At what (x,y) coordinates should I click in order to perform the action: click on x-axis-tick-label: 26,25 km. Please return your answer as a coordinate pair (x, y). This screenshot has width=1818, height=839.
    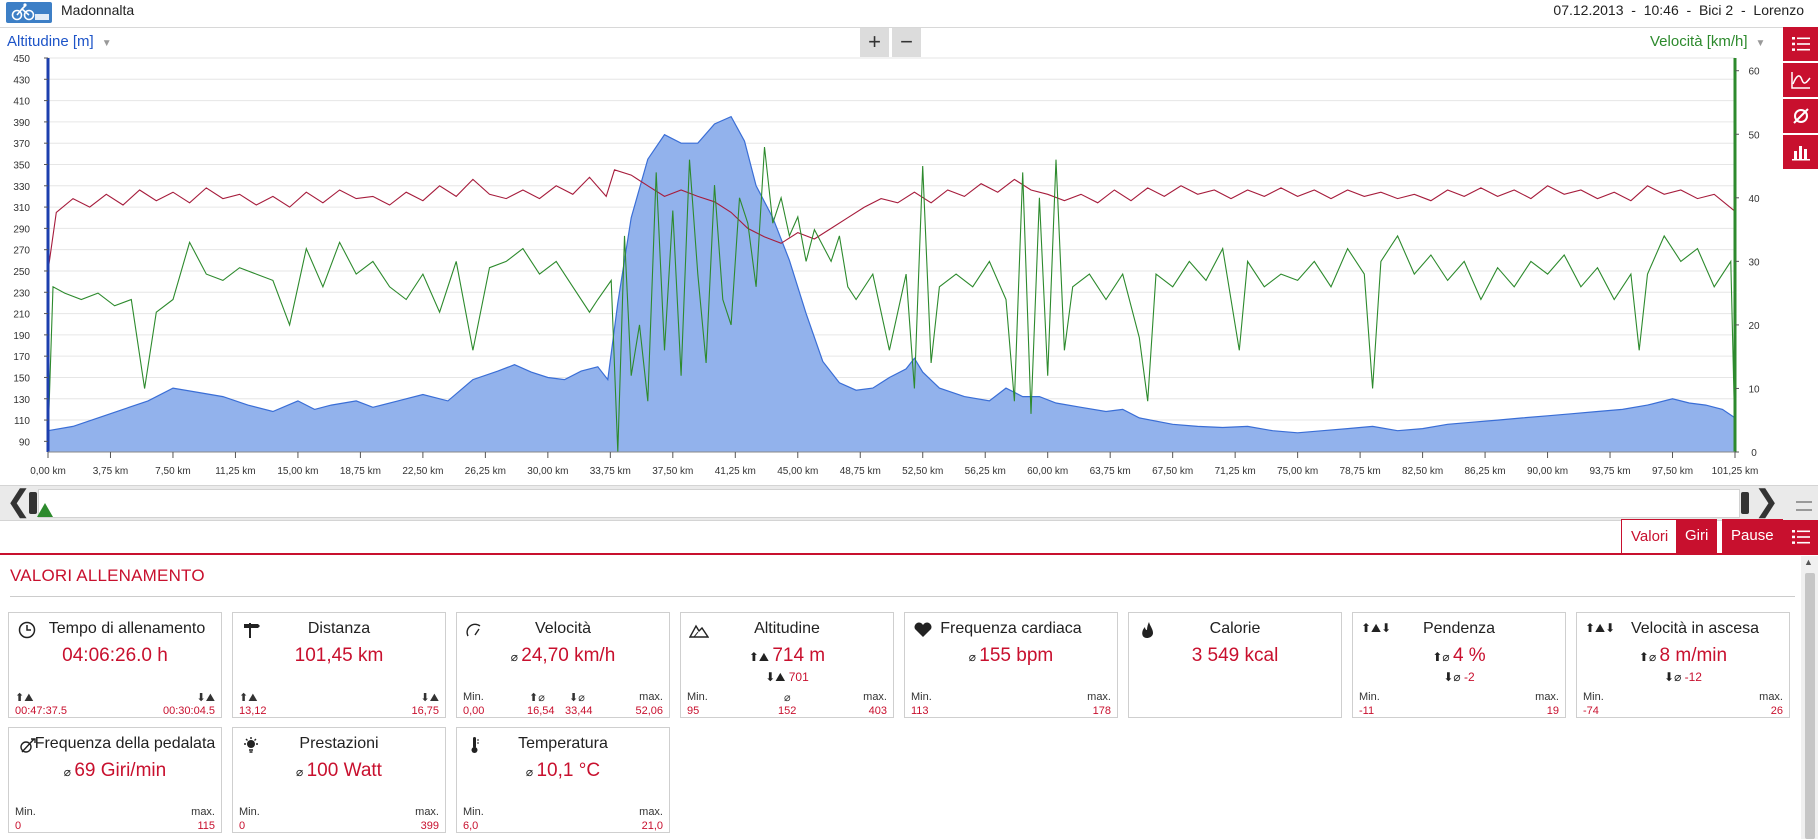
    Looking at the image, I should click on (485, 471).